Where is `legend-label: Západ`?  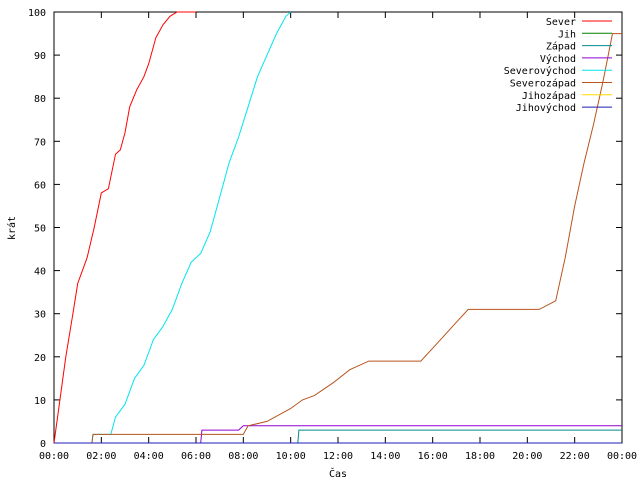
legend-label: Západ is located at coordinates (561, 47).